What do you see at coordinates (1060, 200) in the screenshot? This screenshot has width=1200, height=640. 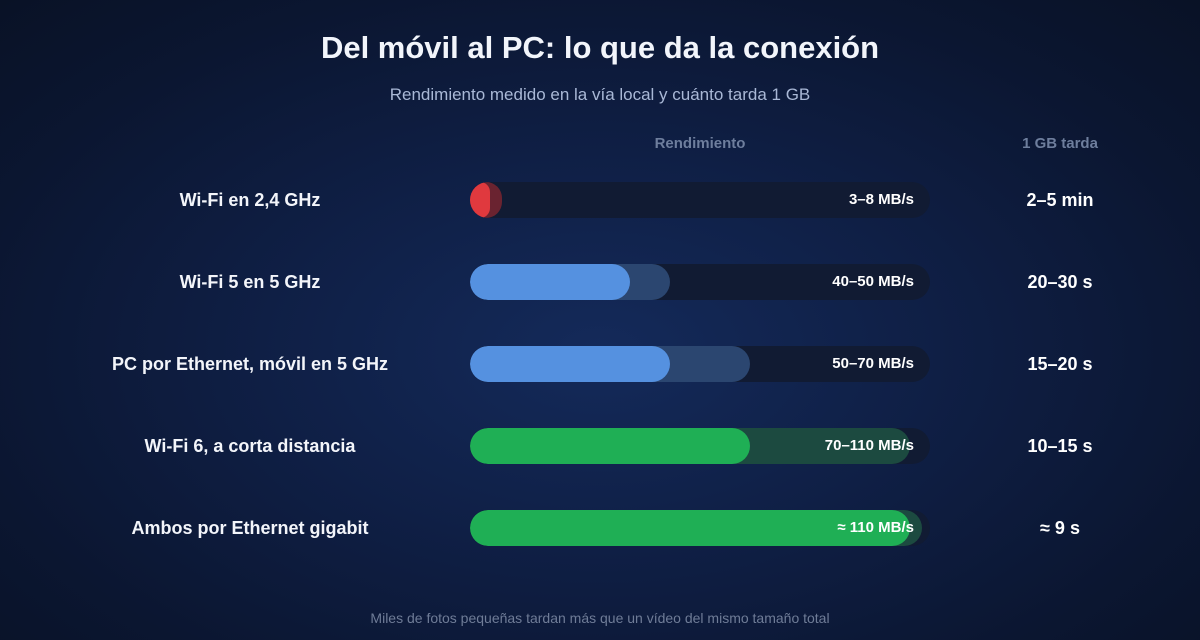 I see `time-per-gb-value: 2–5 min` at bounding box center [1060, 200].